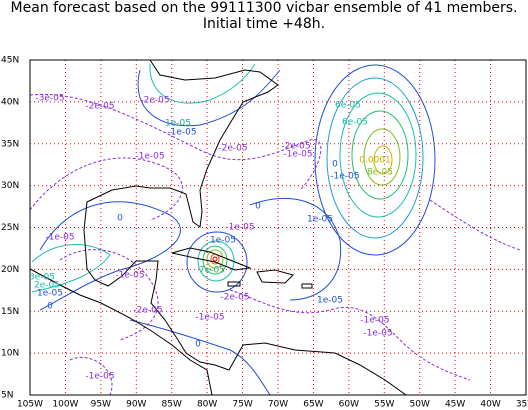  Describe the element at coordinates (212, 271) in the screenshot. I see `contour-label: 7e-05` at that location.